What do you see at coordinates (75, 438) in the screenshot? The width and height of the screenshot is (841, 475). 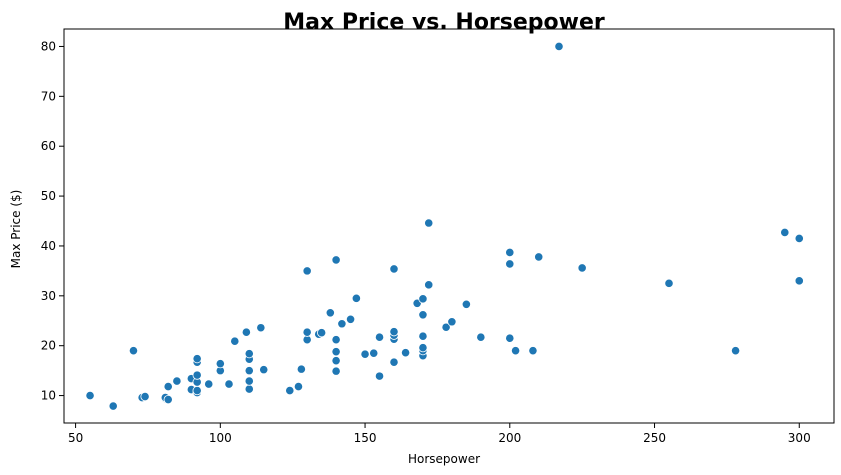 I see `x-tick-label: 50` at bounding box center [75, 438].